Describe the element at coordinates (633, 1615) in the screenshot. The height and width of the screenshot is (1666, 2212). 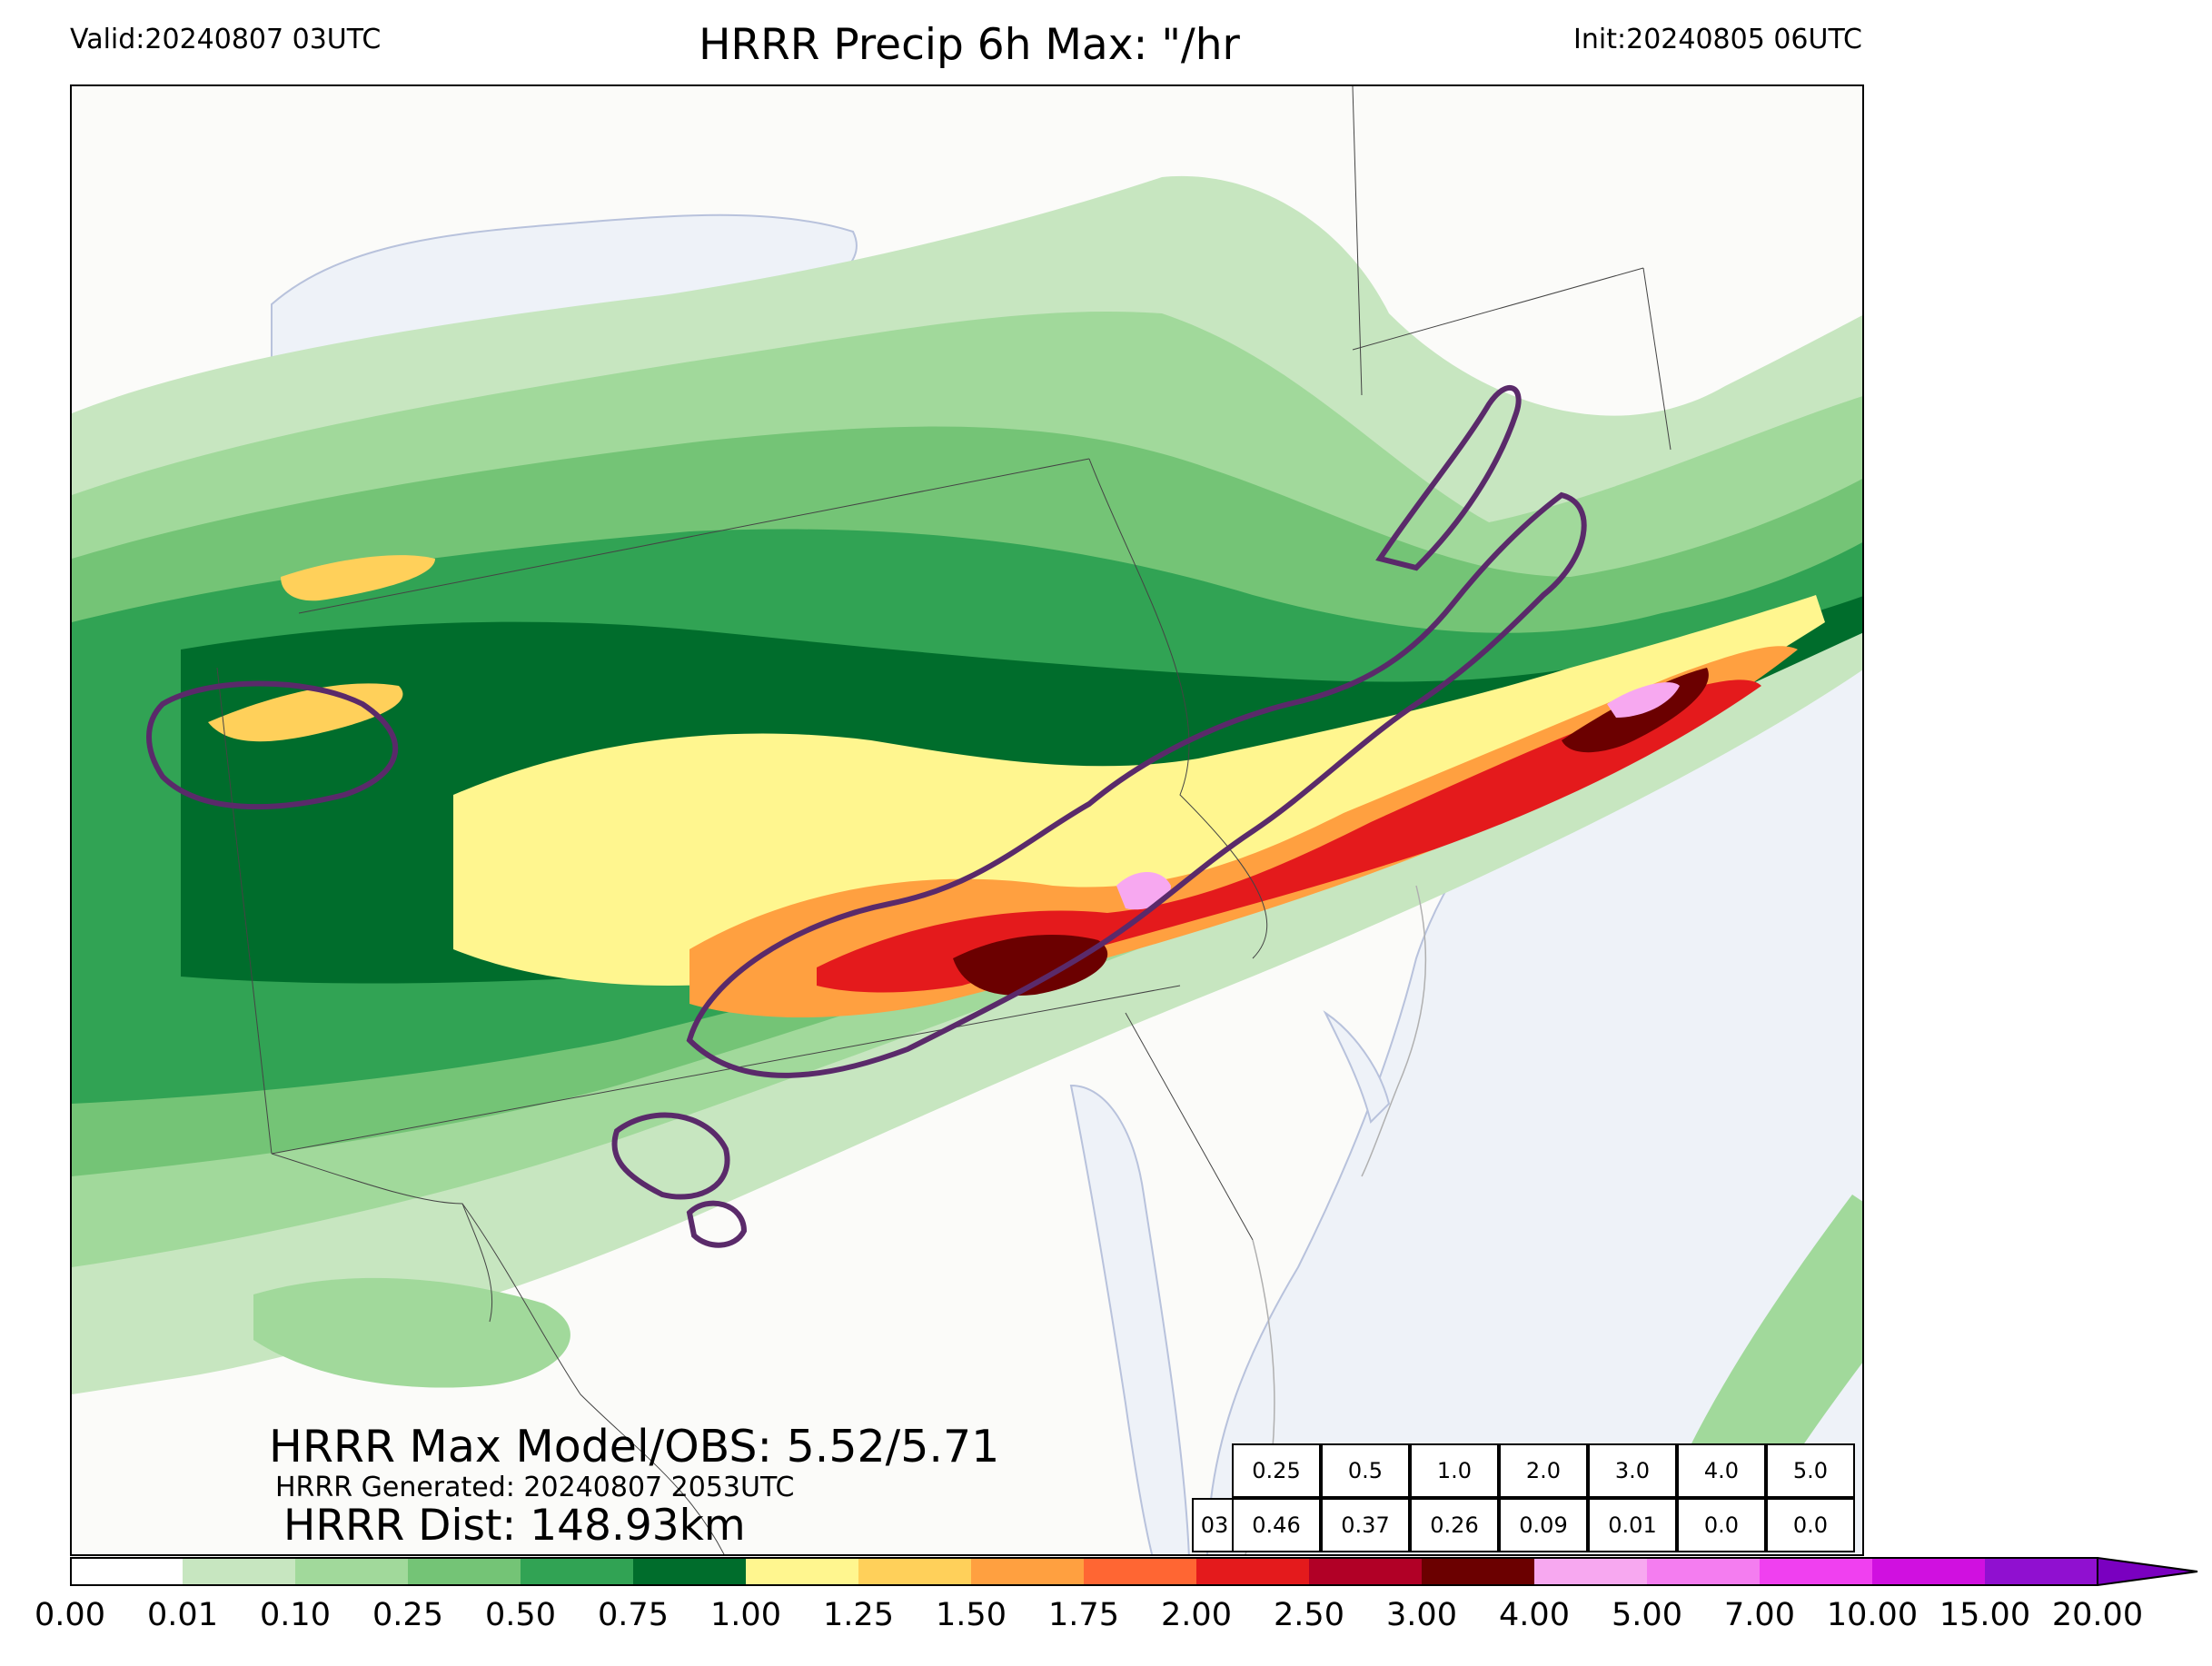
I see `colorbar-tick-label: 0.75` at that location.